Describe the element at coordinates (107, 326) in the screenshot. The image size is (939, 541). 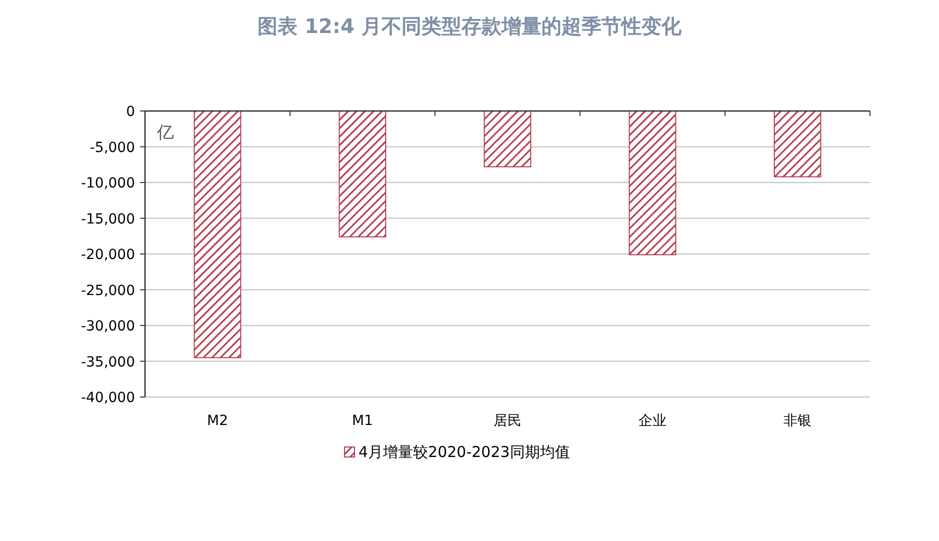
I see `y-tick-label: -30,000` at that location.